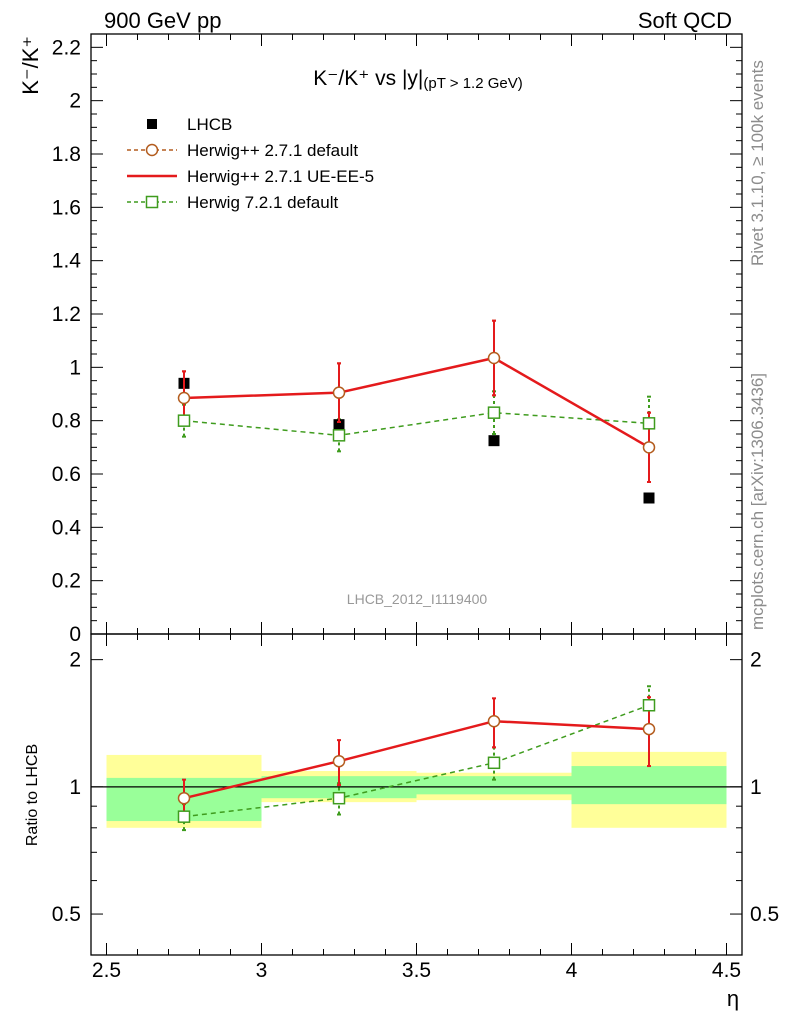 This screenshot has width=786, height=1024. Describe the element at coordinates (66, 581) in the screenshot. I see `y-tick-label: 0.2` at that location.